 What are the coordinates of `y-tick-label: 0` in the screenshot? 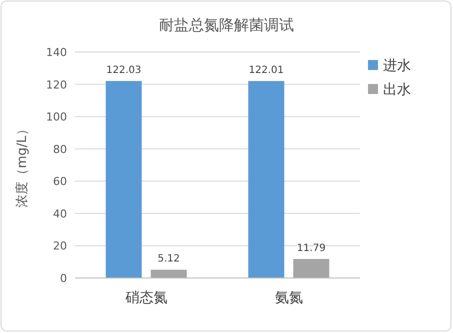 It's located at (63, 278).